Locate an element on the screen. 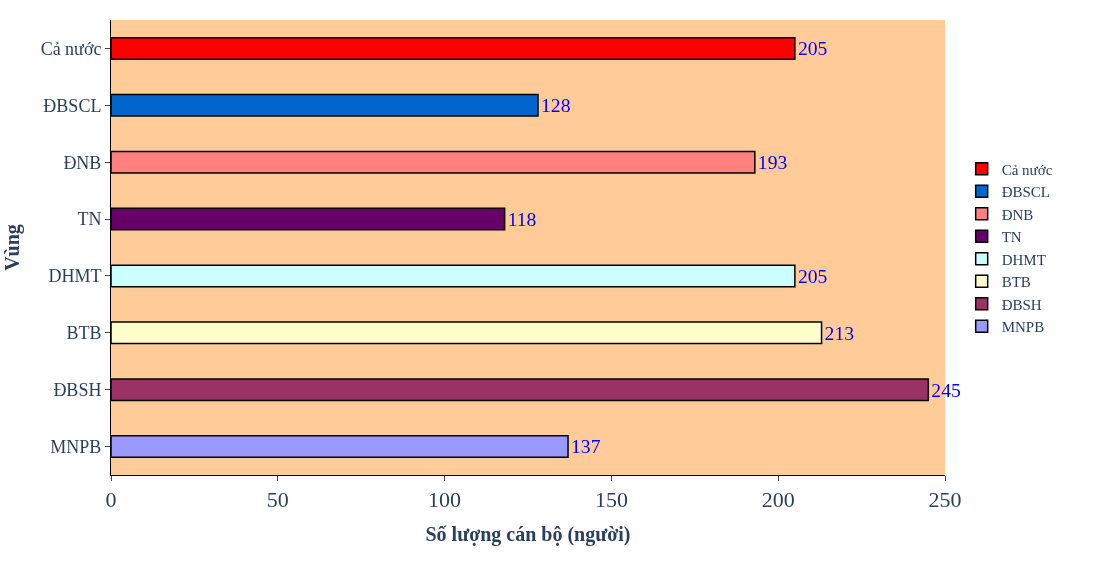  y-tick-label: ĐBSCL is located at coordinates (72, 105).